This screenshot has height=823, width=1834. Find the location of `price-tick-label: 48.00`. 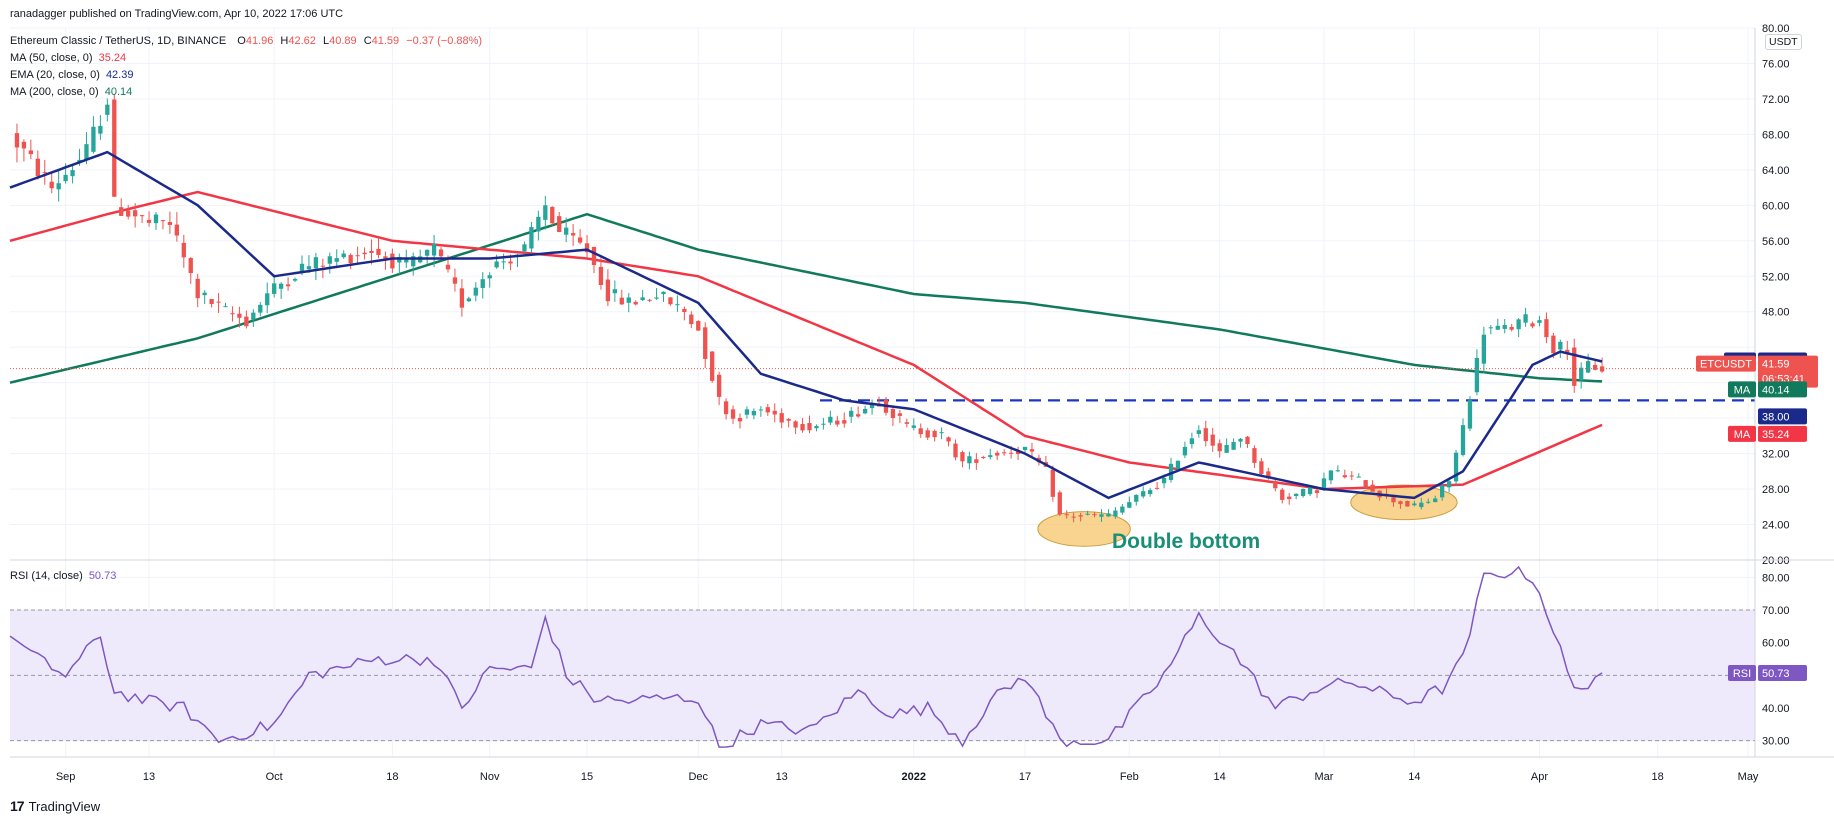

price-tick-label: 48.00 is located at coordinates (1776, 313).